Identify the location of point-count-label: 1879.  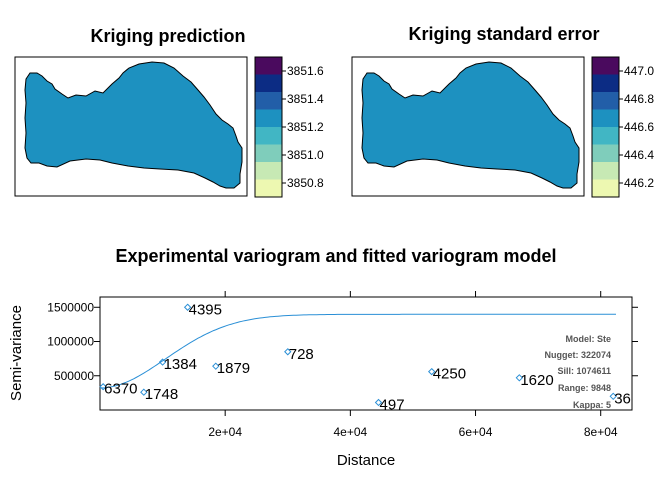
(233, 368).